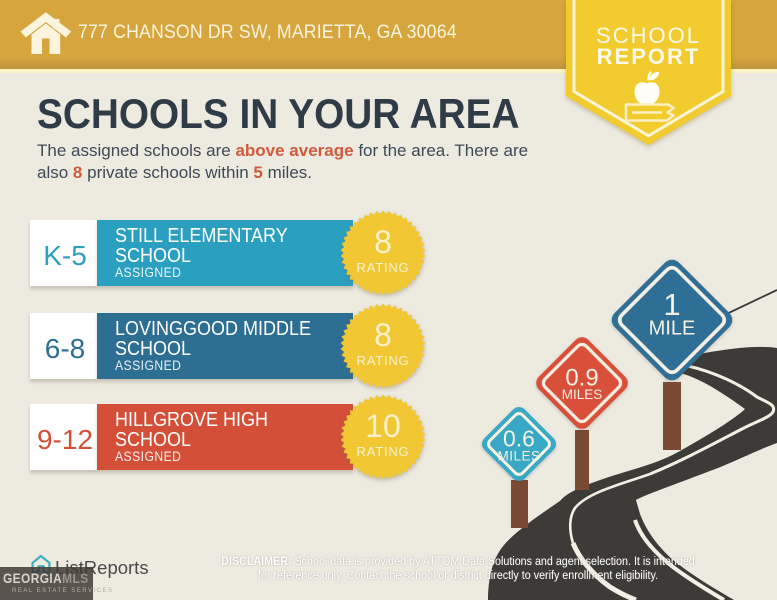 Image resolution: width=777 pixels, height=600 pixels. What do you see at coordinates (672, 329) in the screenshot?
I see `svg-text: MILE` at bounding box center [672, 329].